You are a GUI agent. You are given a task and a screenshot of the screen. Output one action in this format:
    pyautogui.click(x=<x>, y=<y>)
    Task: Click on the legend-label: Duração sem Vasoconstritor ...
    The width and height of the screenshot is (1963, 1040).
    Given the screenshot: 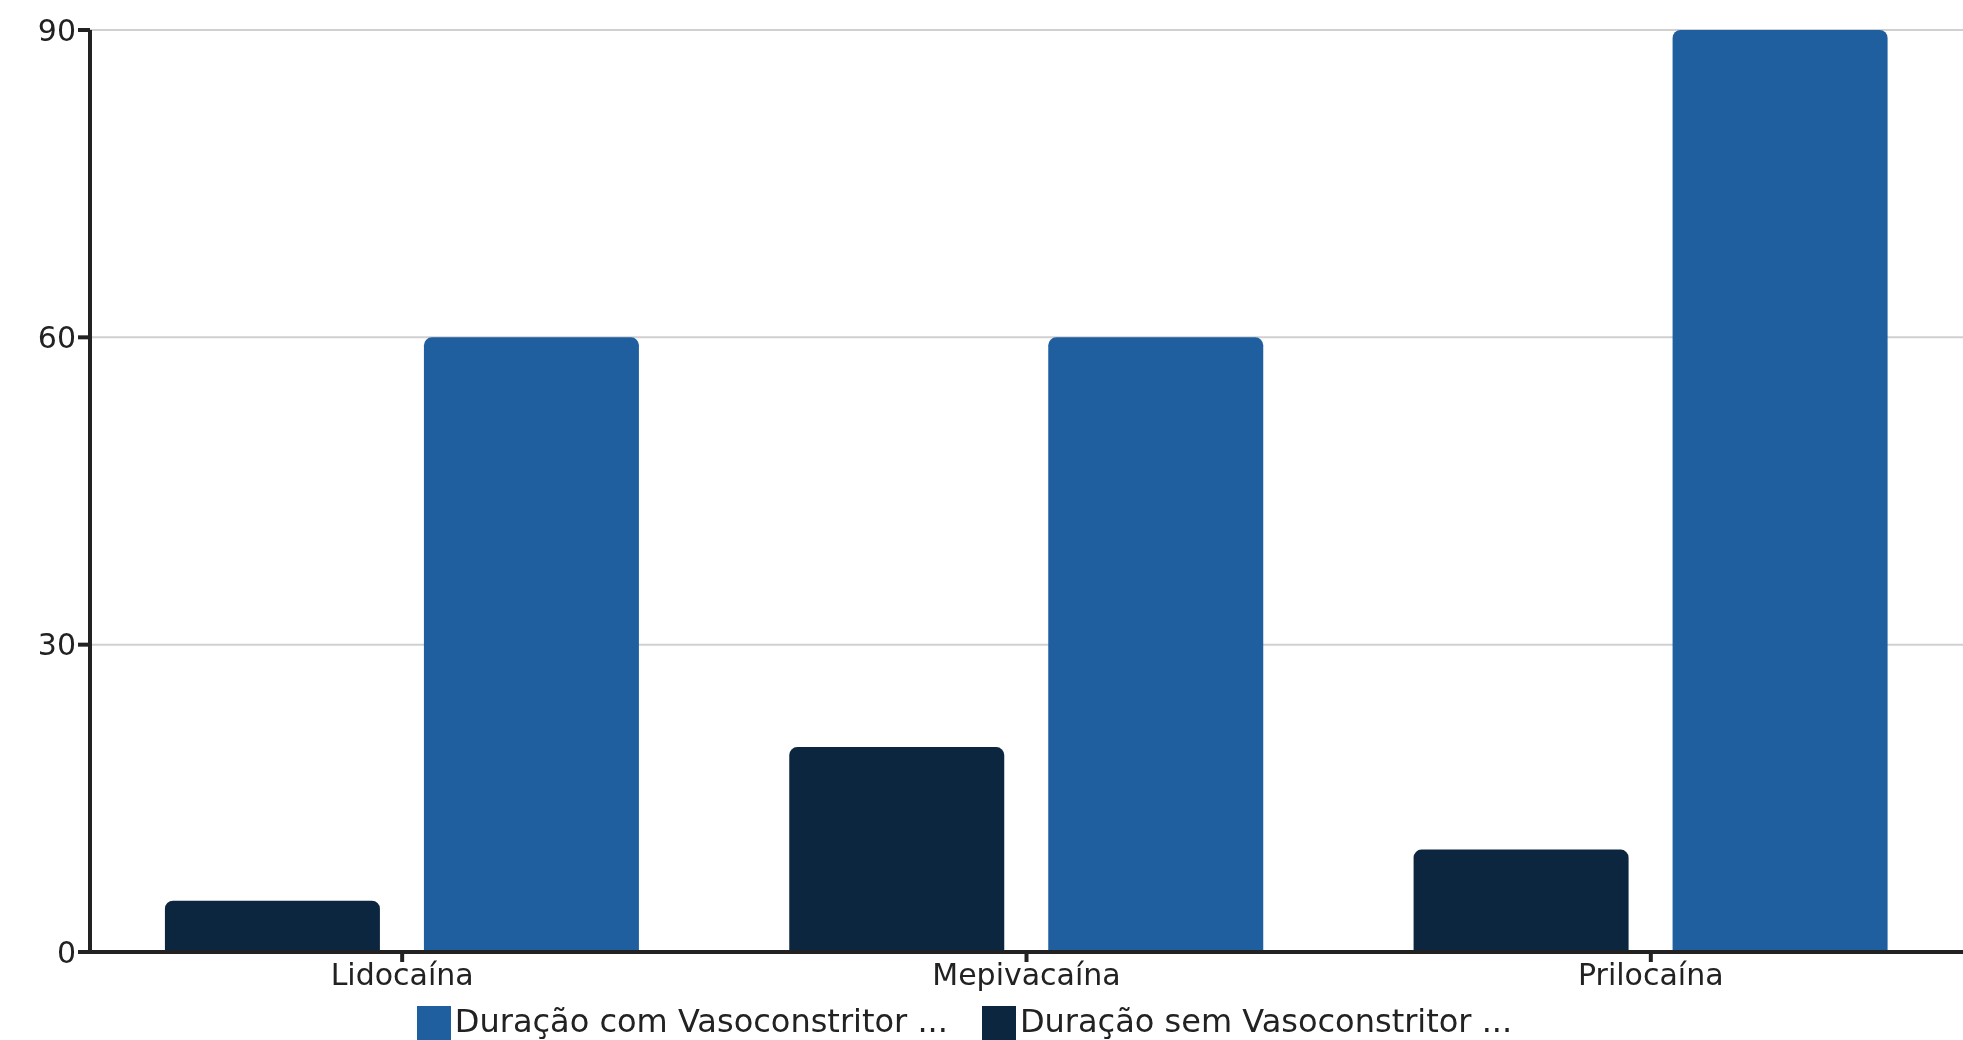 What is the action you would take?
    pyautogui.click(x=1266, y=1021)
    